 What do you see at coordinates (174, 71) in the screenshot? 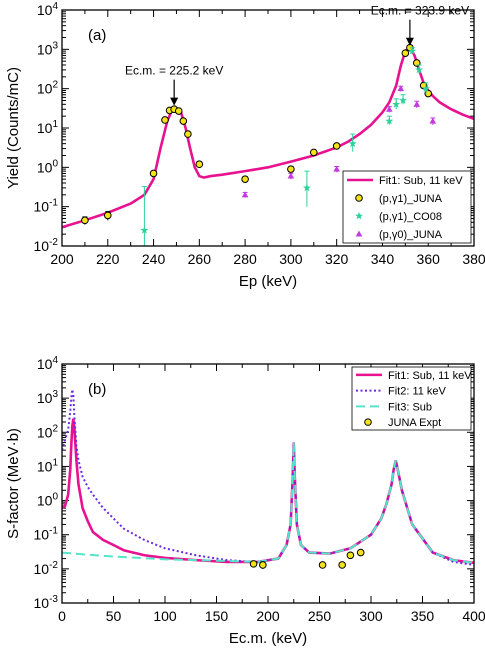
I see `annotation-text: Ec.m. = 225.2 keV` at bounding box center [174, 71].